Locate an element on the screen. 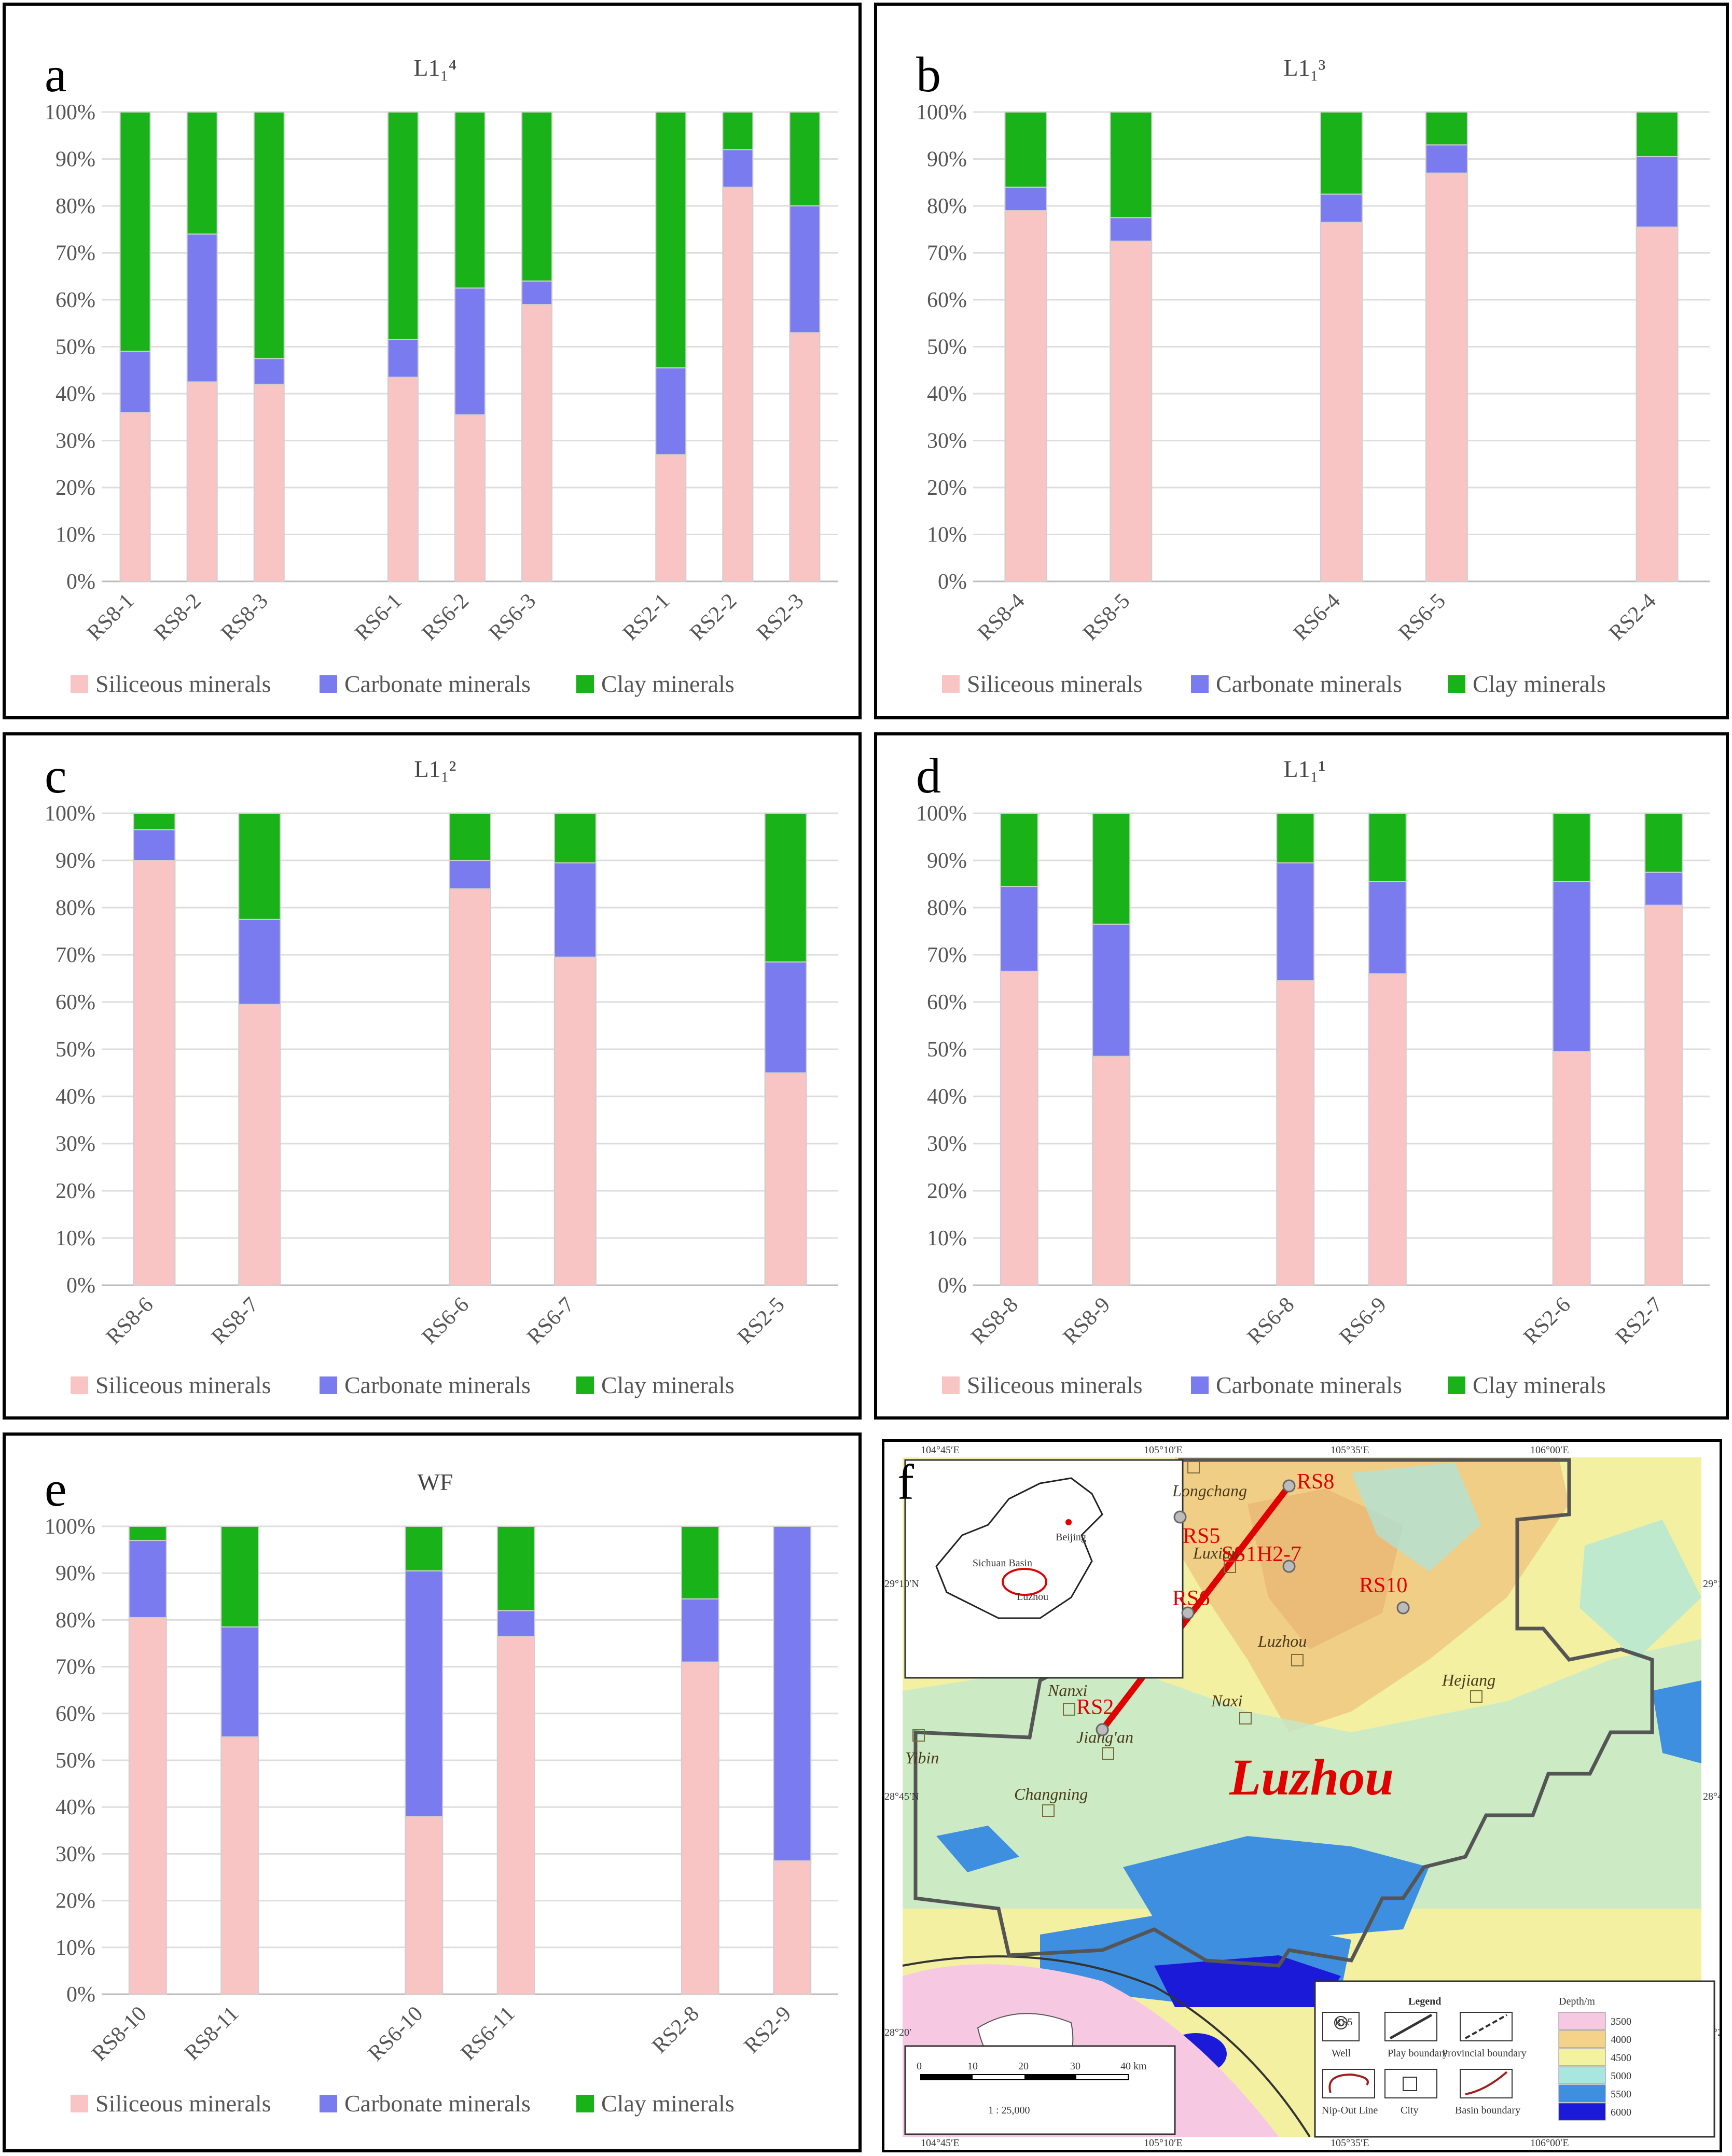  depth-label: 4000 is located at coordinates (1621, 2040).